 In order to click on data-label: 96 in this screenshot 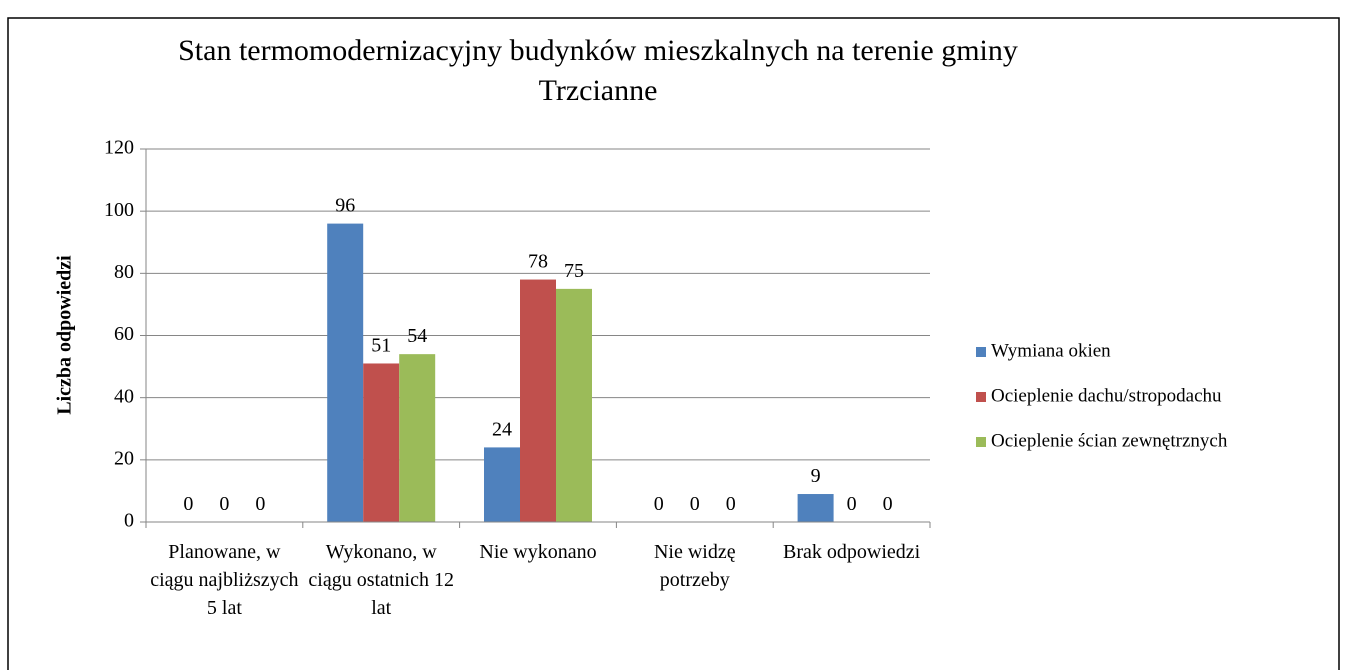, I will do `click(345, 206)`.